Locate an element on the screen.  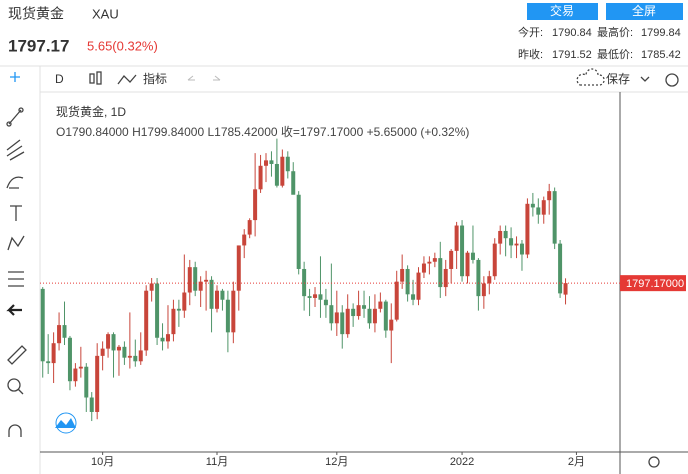
instrument-name: 现货黄金 is located at coordinates (36, 14).